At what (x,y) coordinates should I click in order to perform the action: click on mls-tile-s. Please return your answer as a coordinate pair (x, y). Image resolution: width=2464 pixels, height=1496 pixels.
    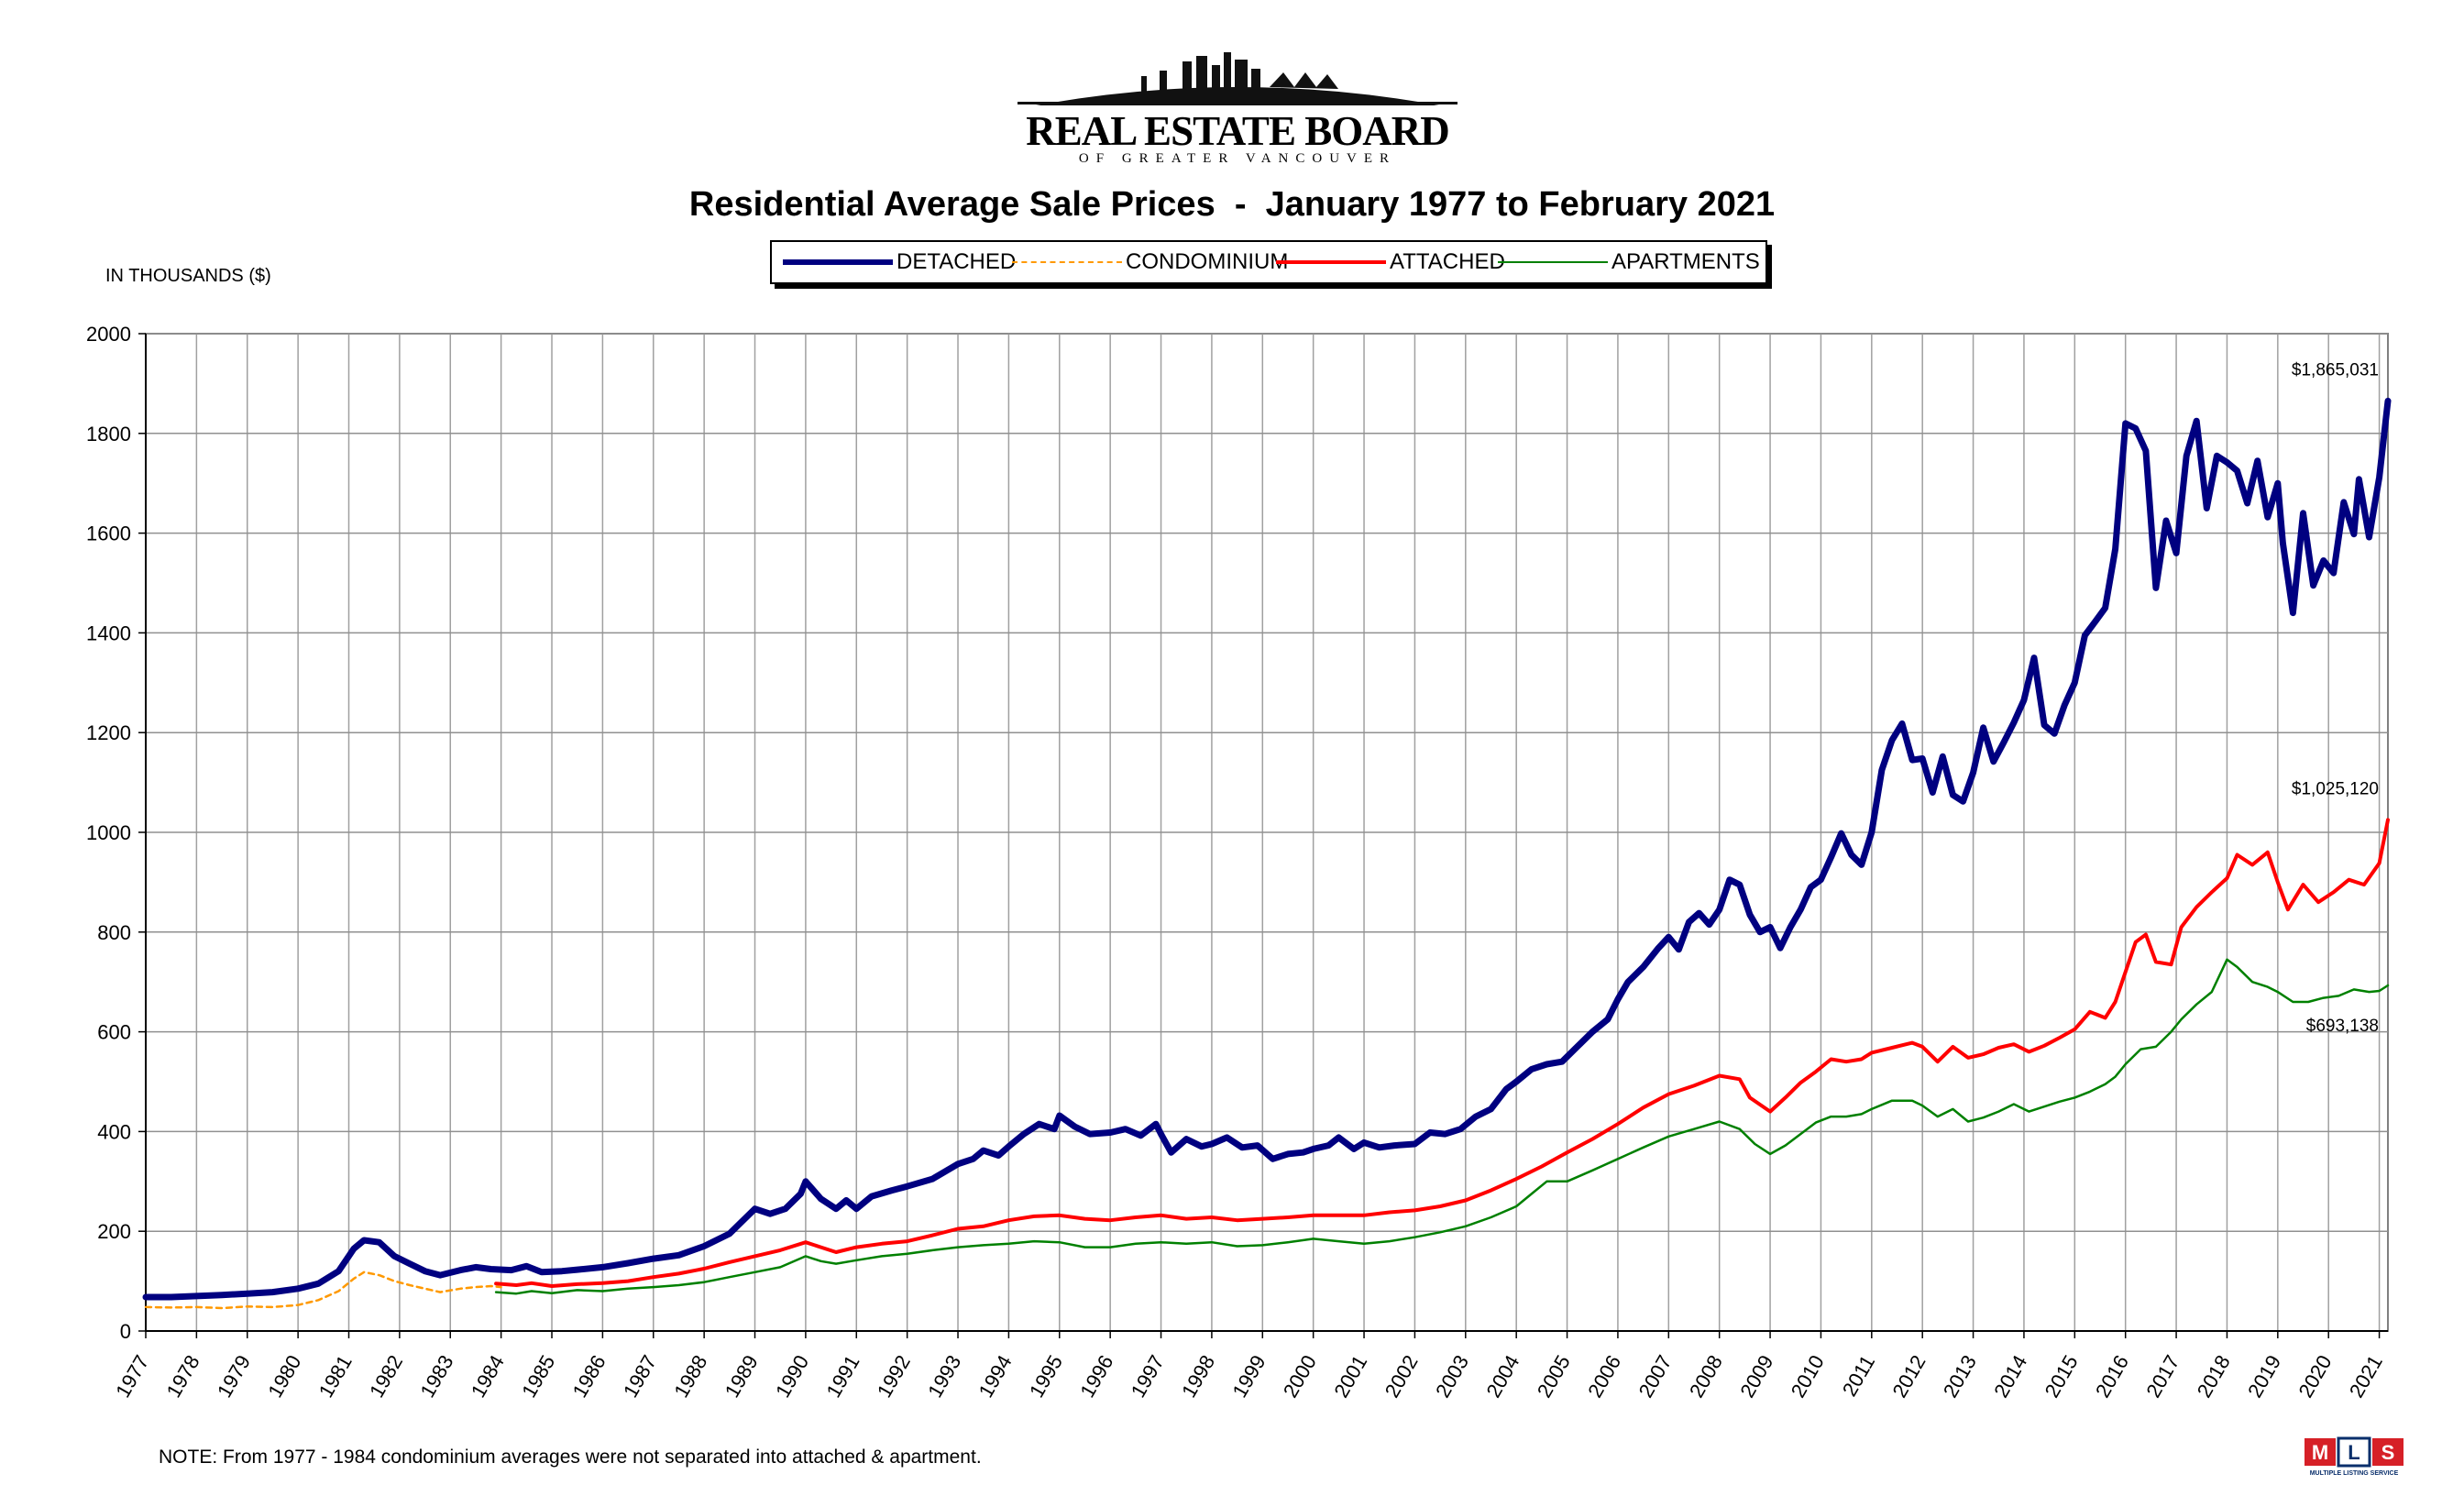
    Looking at the image, I should click on (2388, 1452).